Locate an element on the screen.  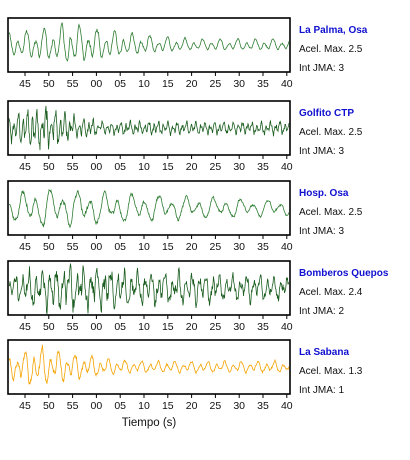
jma-intensity-label: Int JMA: 1 is located at coordinates (321, 390).